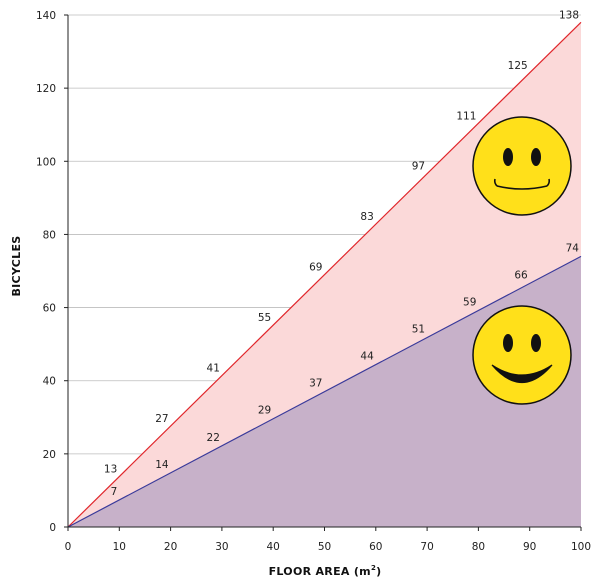 This screenshot has width=594, height=578. I want to click on data-label: 51, so click(418, 330).